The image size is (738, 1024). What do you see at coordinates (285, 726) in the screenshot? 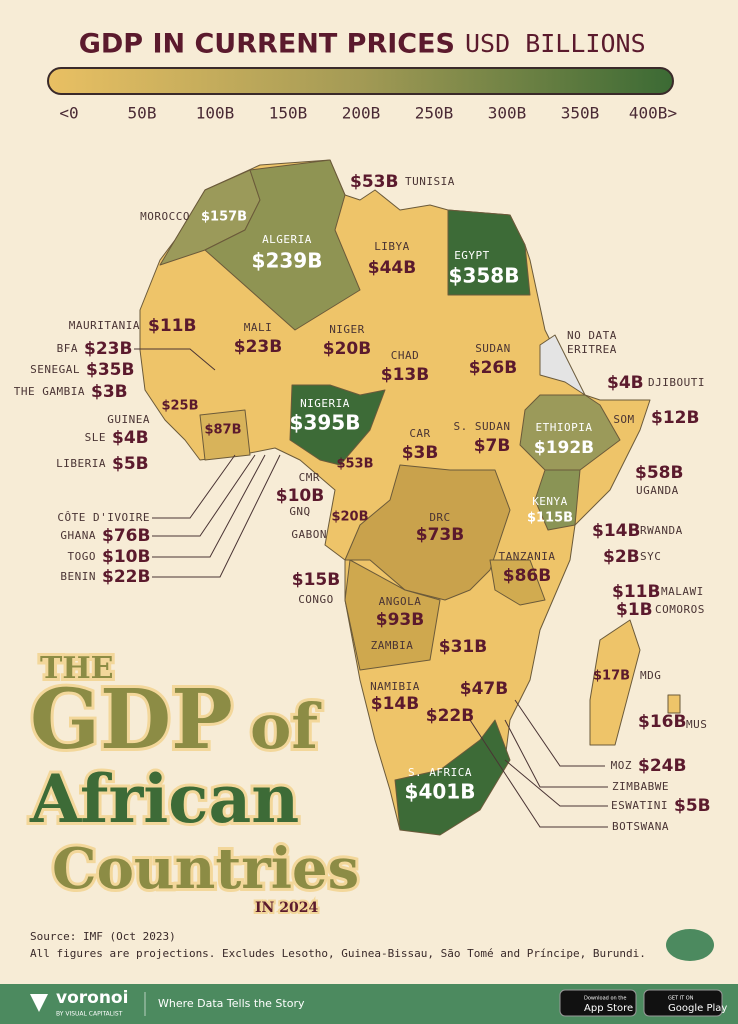
I see `title-of: of` at bounding box center [285, 726].